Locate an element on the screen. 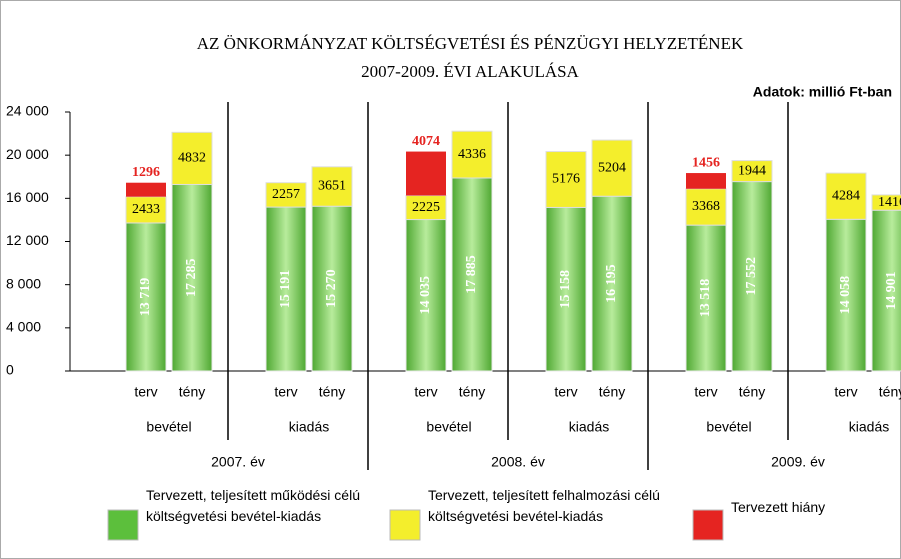  value-label: 17 885 is located at coordinates (471, 274).